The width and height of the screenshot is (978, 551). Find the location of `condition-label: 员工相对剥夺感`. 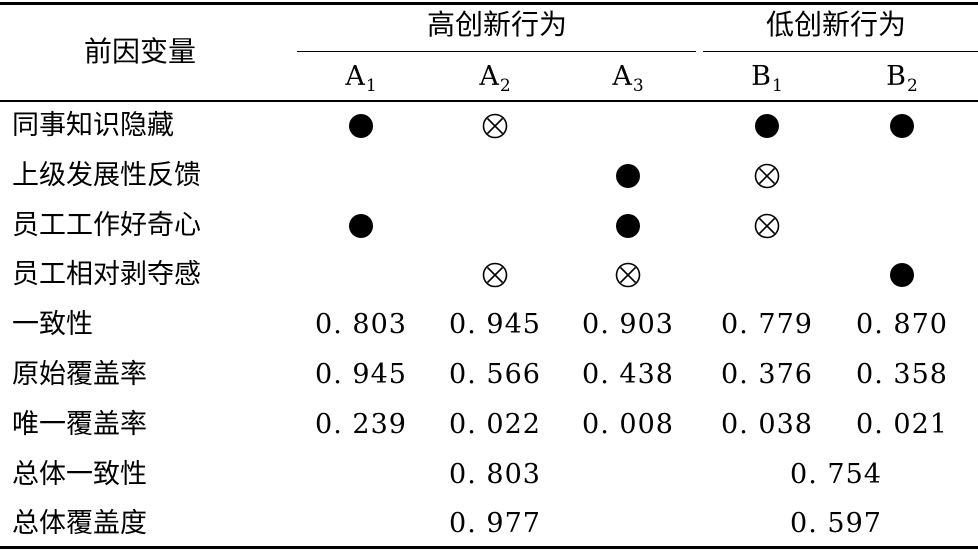

condition-label: 员工相对剥夺感 is located at coordinates (106, 275).